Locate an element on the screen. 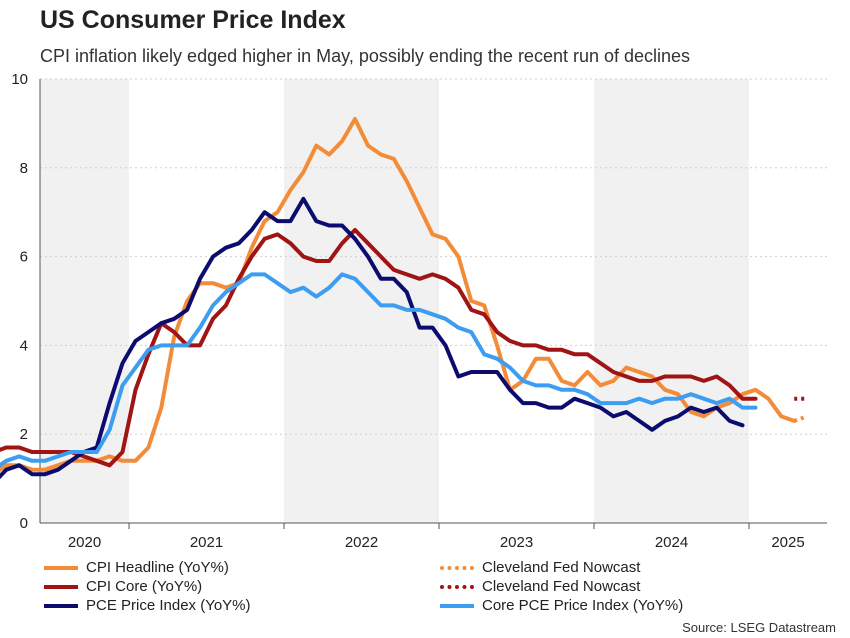 This screenshot has height=638, width=850. chart-title: US Consumer Price Index is located at coordinates (193, 20).